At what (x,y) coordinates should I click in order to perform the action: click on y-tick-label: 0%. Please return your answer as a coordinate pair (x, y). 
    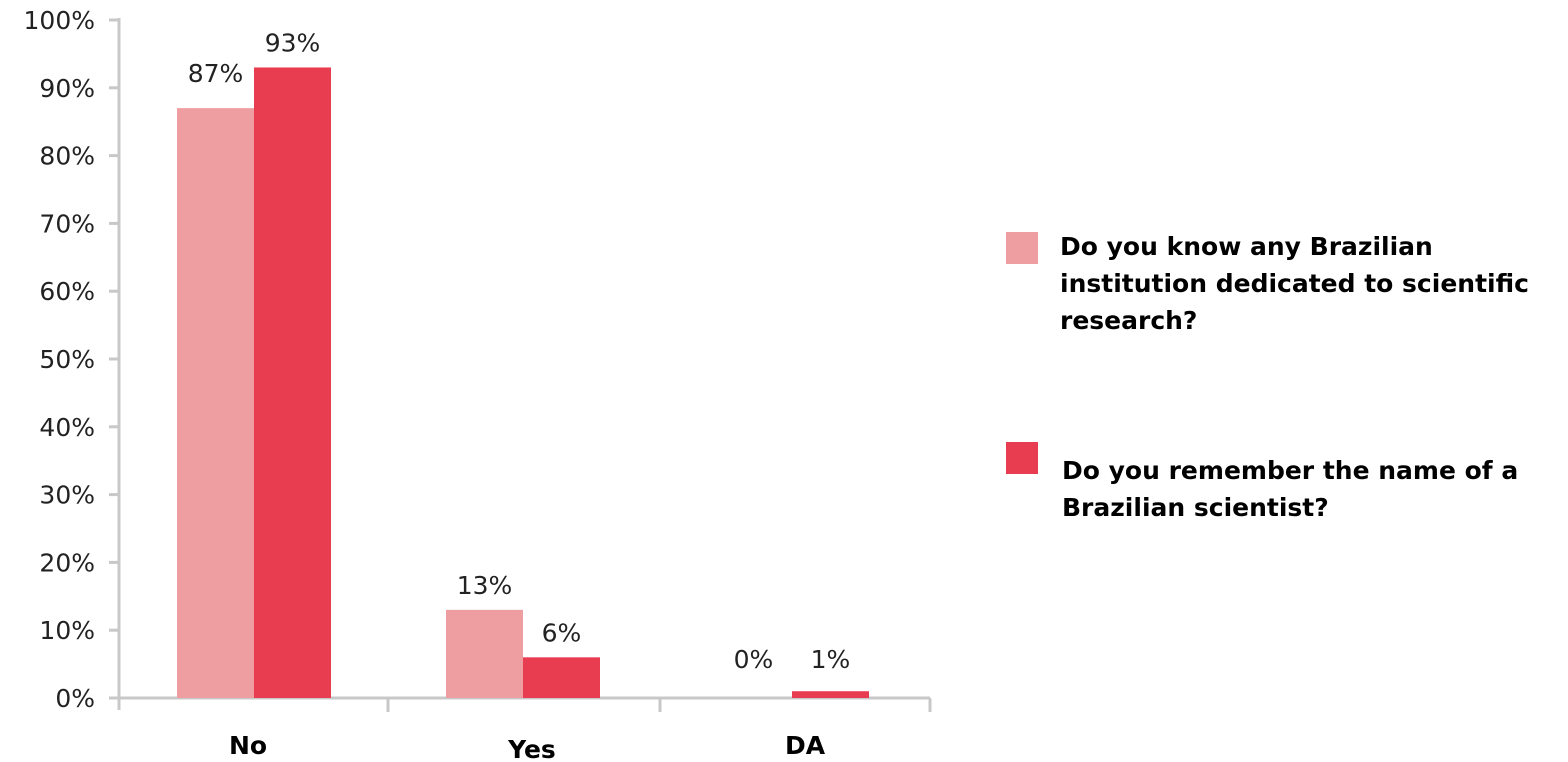
    Looking at the image, I should click on (75, 698).